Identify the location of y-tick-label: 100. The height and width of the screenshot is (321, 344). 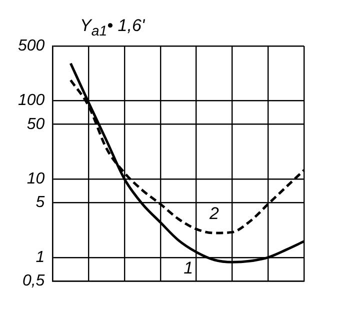
(31, 101).